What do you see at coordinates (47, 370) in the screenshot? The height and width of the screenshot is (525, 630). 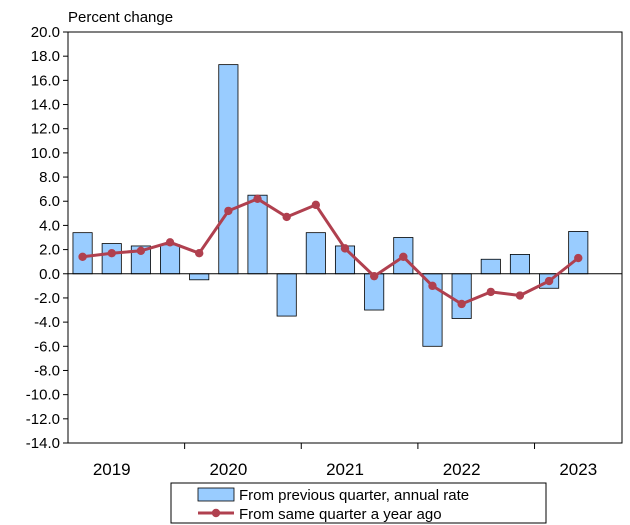 I see `y-tick-label: -8.0` at bounding box center [47, 370].